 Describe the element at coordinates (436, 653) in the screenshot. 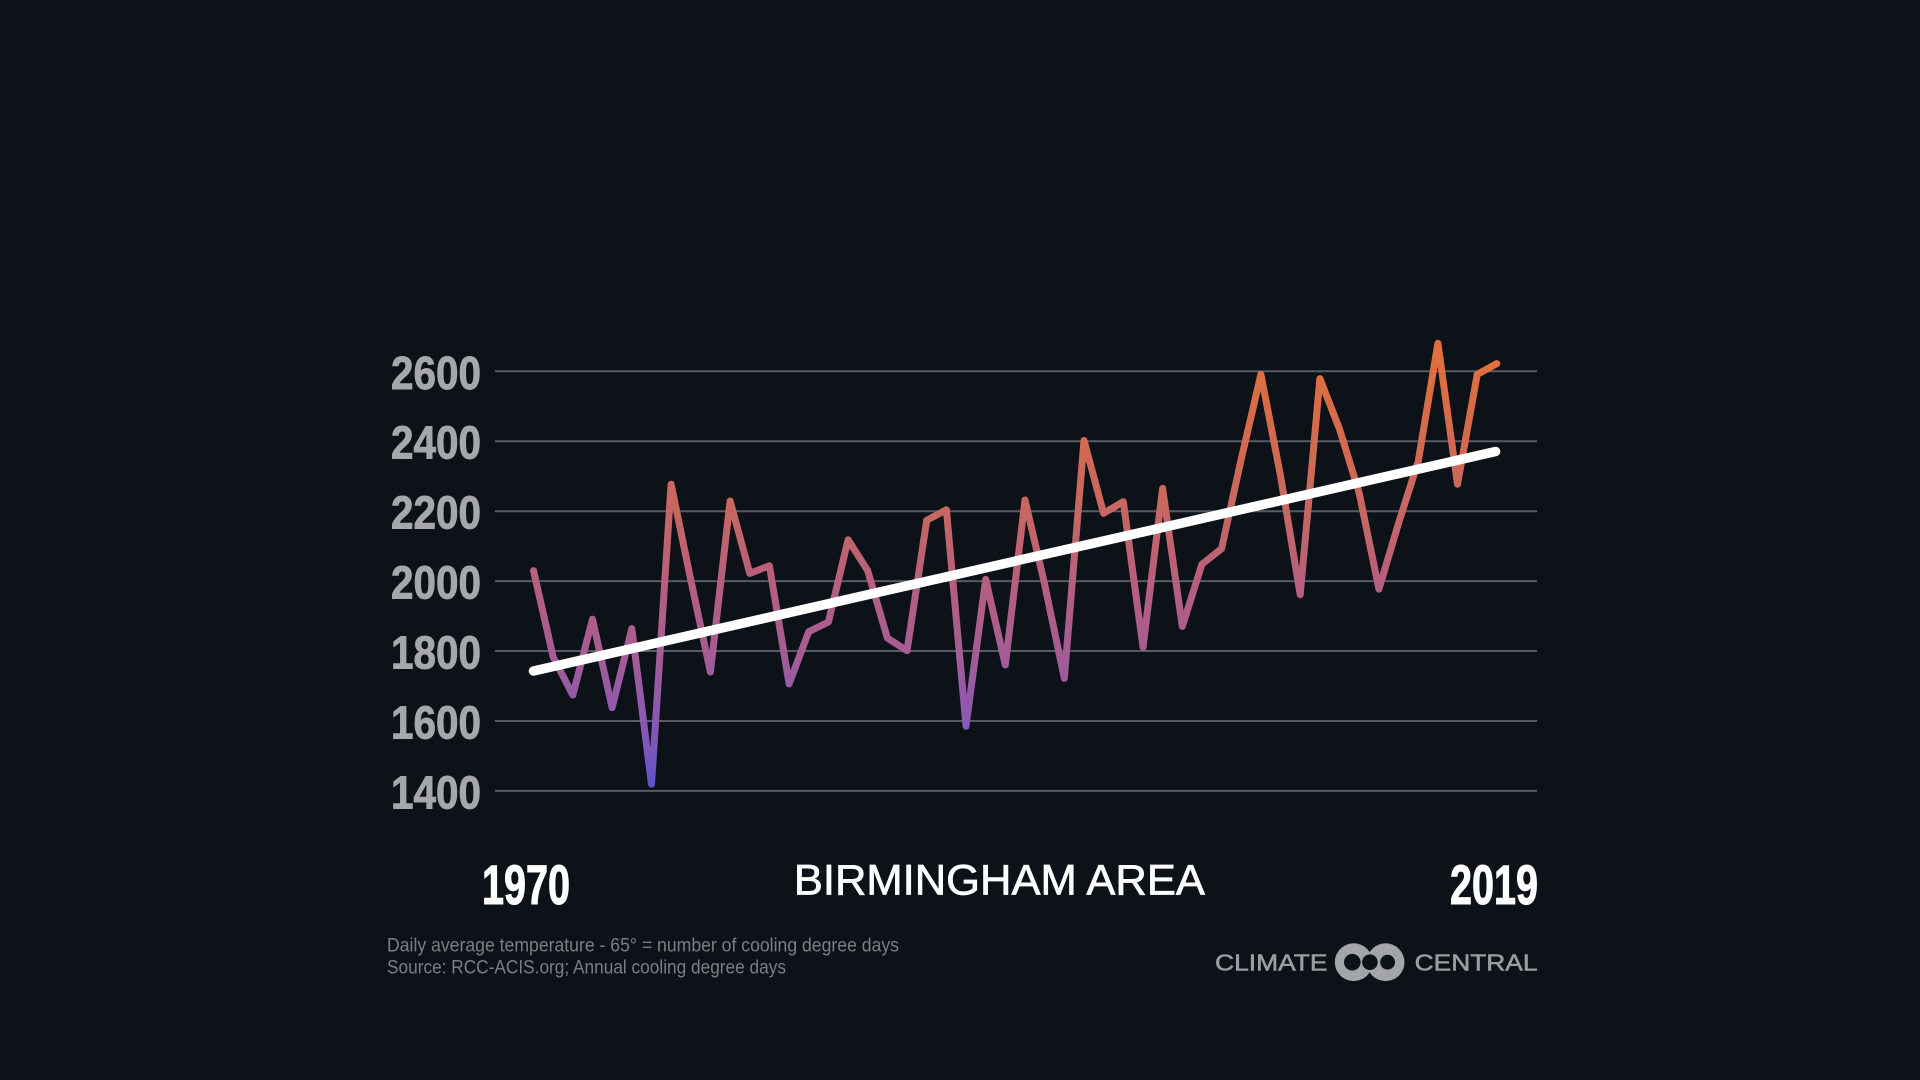

I see `svg-text: 1800` at that location.